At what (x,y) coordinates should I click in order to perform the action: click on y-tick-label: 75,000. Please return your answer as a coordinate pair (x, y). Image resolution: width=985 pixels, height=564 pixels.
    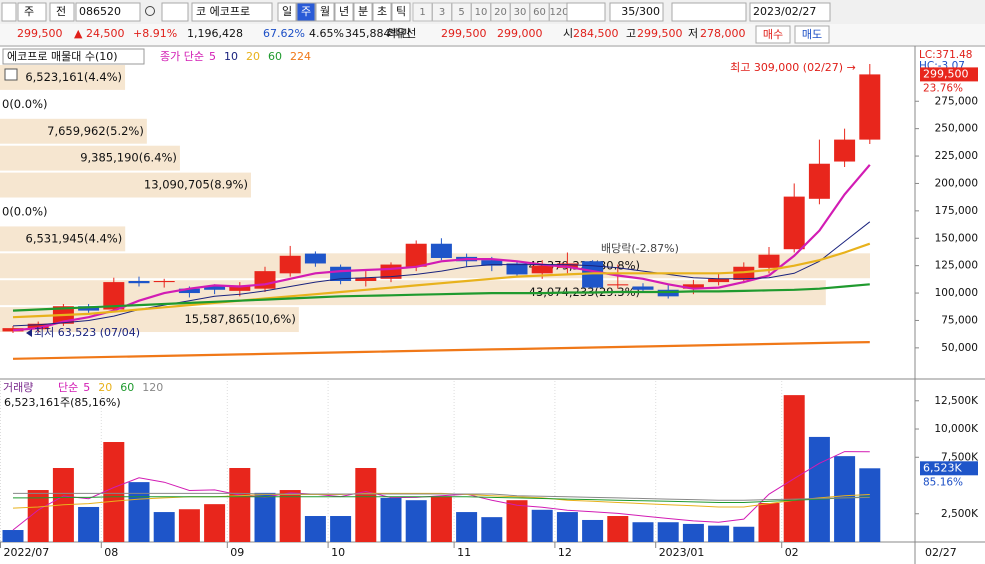
    Looking at the image, I should click on (959, 320).